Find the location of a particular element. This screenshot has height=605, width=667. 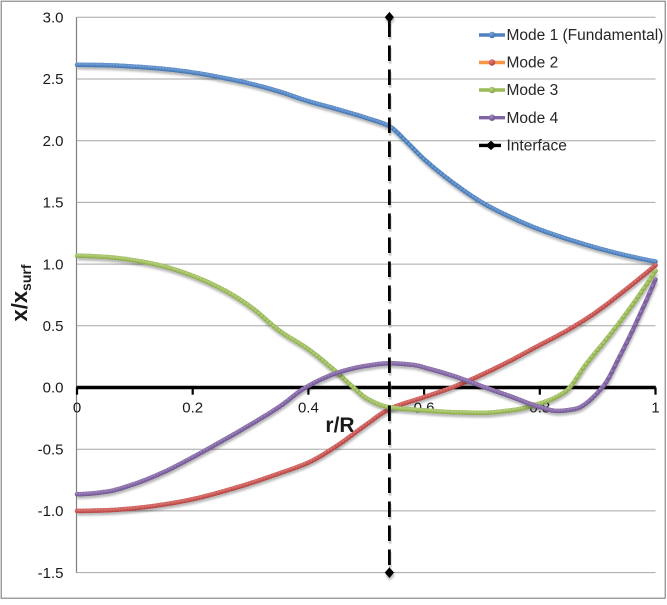

svg-text: Mode 2 is located at coordinates (533, 63).